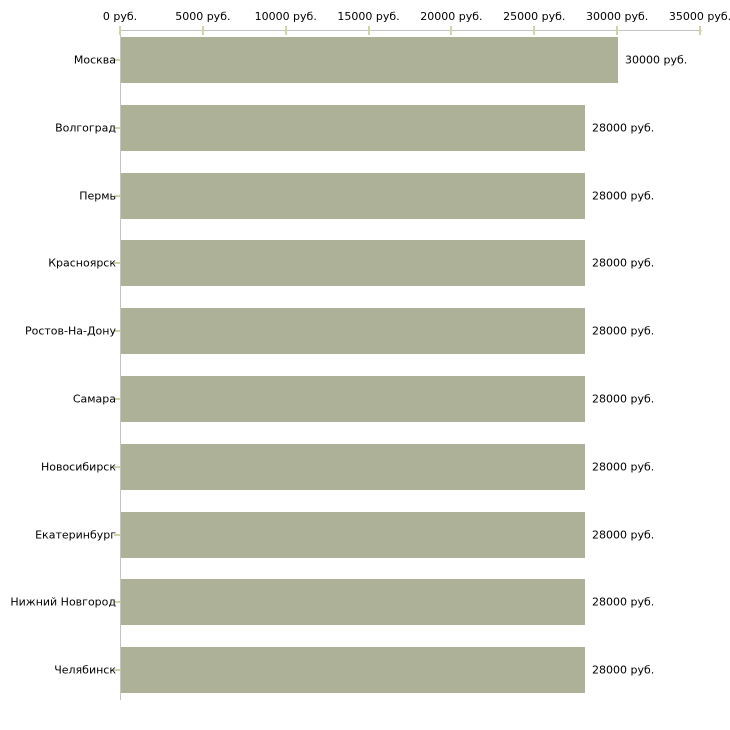 The image size is (730, 730). I want to click on category-label: Красноярск, so click(82, 263).